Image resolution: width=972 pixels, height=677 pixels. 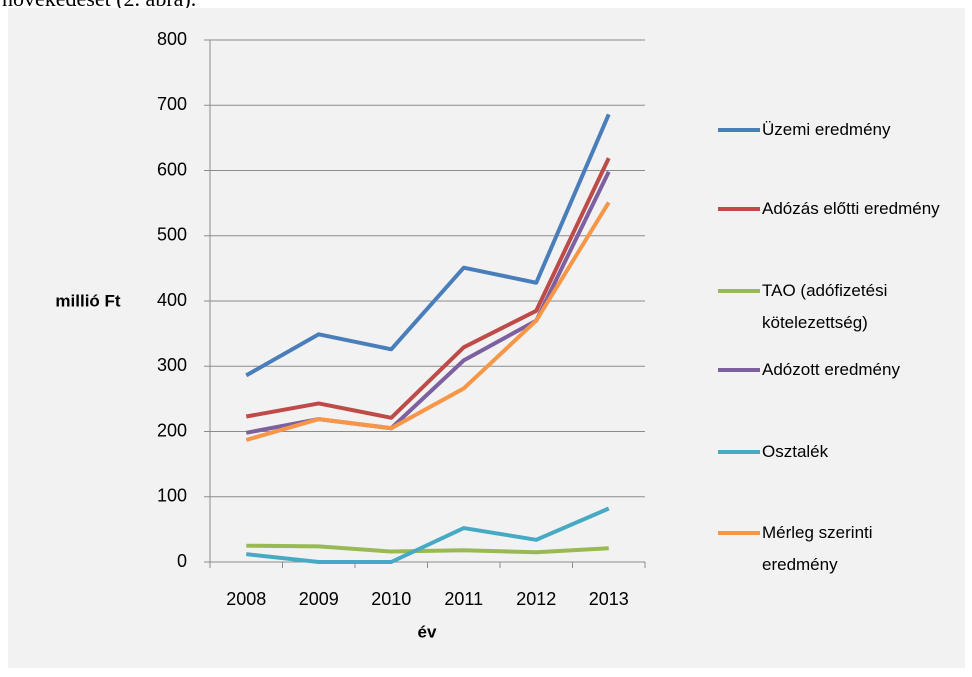 I want to click on legend-label: Adózott eredmény, so click(x=831, y=369).